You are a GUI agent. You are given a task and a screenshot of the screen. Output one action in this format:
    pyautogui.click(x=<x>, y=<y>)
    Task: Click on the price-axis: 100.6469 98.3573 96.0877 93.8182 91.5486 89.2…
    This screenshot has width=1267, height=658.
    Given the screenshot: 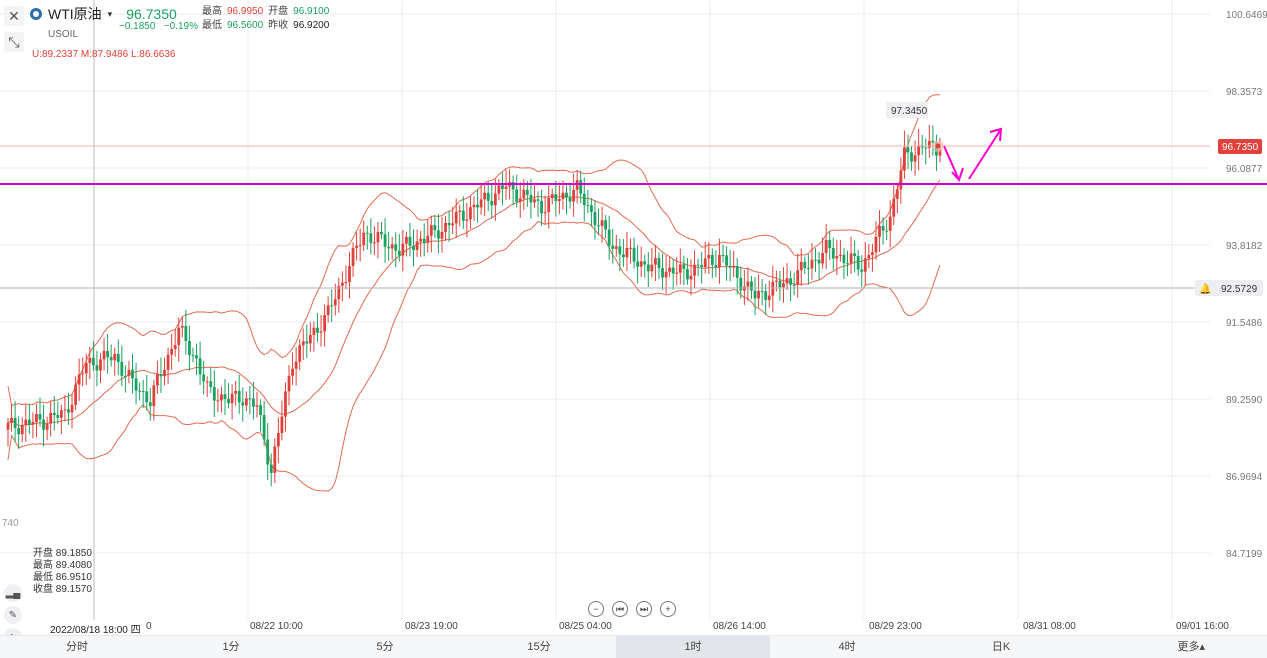 What is the action you would take?
    pyautogui.click(x=1246, y=285)
    